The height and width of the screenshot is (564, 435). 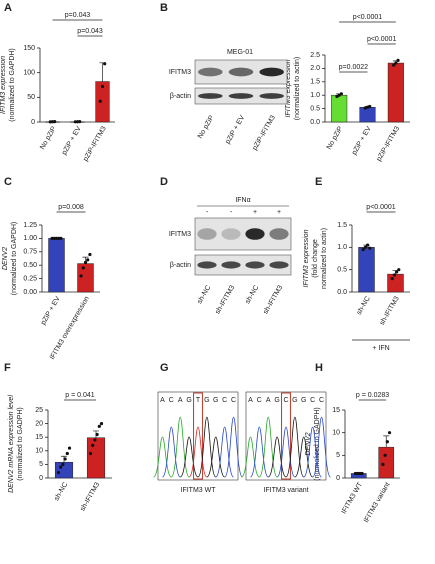 What do you see at coordinates (372, 395) in the screenshot?
I see `p-value: p = 0.0283` at bounding box center [372, 395].